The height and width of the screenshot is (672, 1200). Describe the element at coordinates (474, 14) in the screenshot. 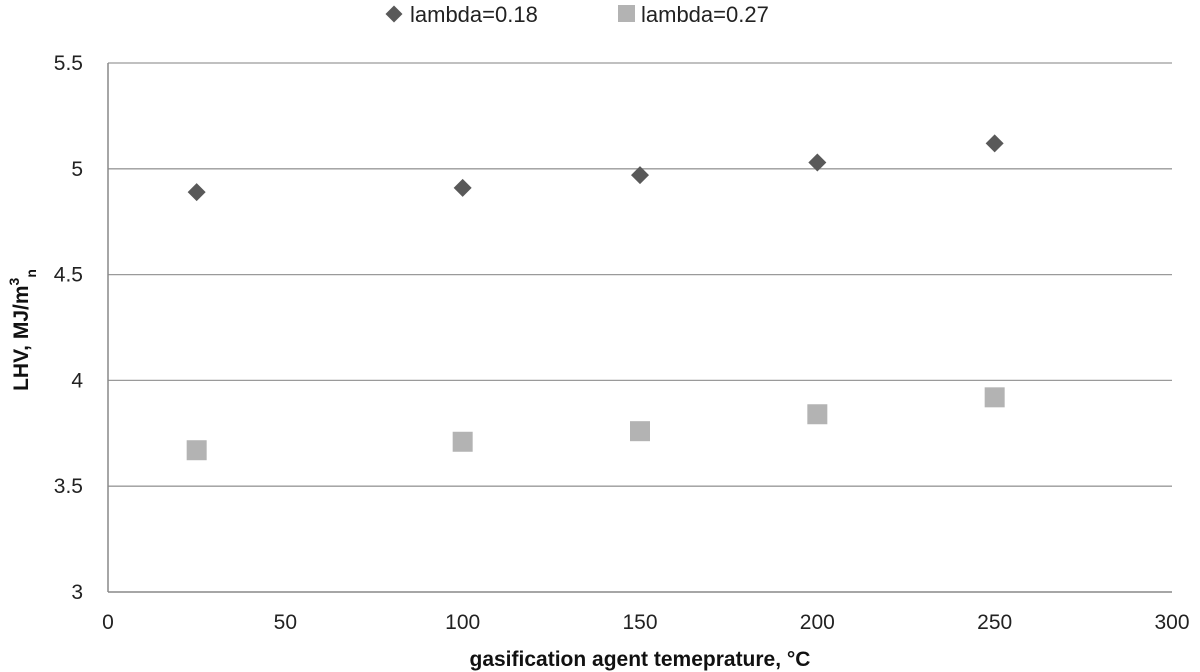

I see `legend-label-lambda-0.18: lambda=0.18` at that location.